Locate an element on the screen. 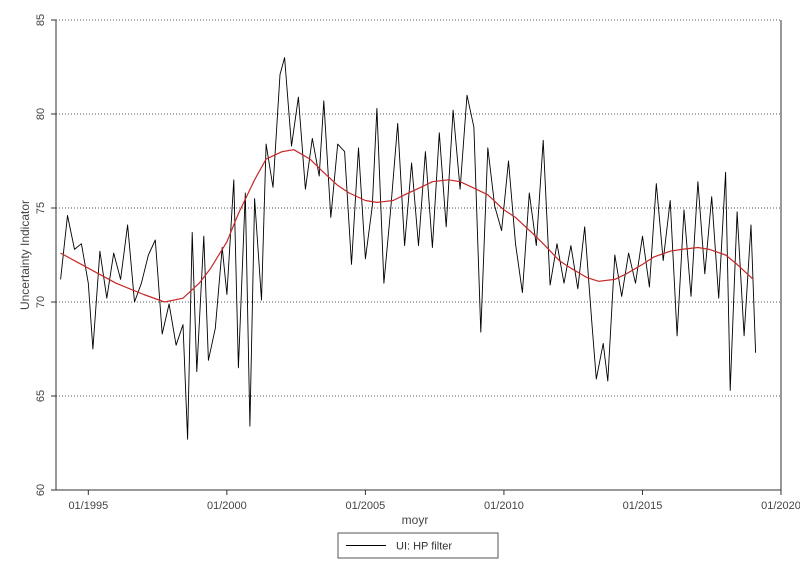  x-axis-title: moyr is located at coordinates (415, 520).